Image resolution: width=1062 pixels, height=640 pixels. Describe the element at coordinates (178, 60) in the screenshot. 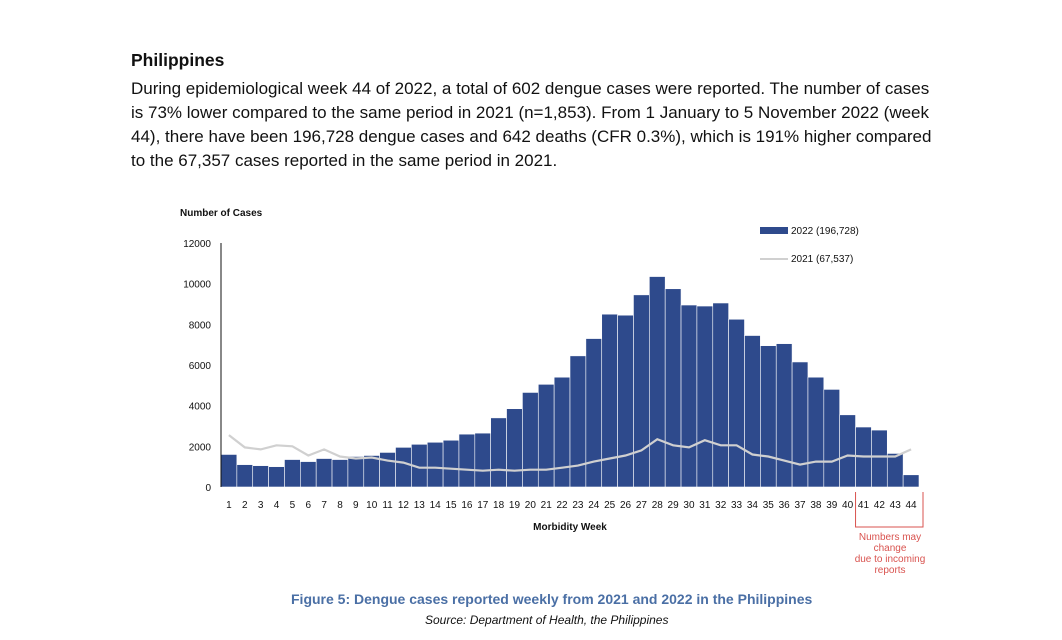

I see `section-heading: Philippines` at that location.